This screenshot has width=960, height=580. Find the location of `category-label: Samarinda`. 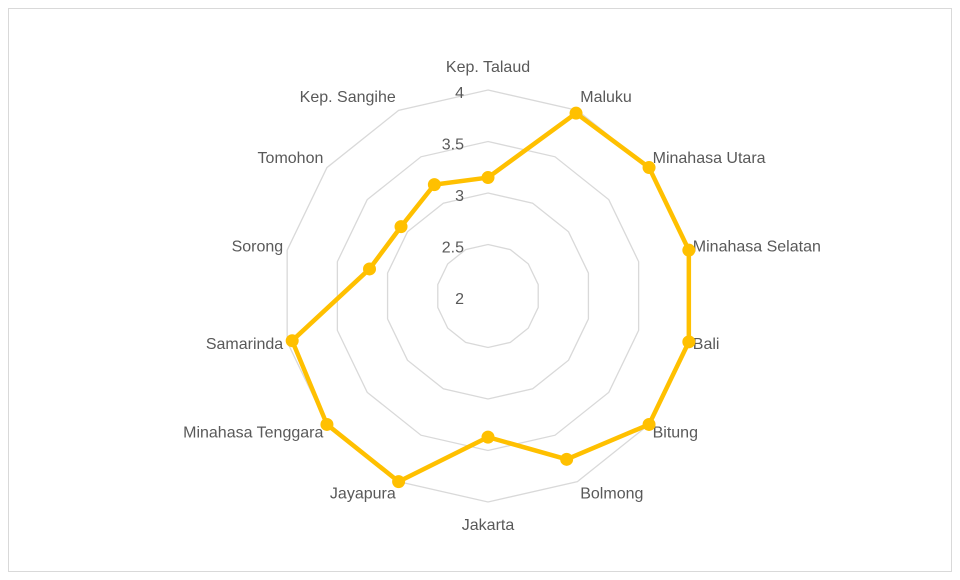

category-label: Samarinda is located at coordinates (244, 344).